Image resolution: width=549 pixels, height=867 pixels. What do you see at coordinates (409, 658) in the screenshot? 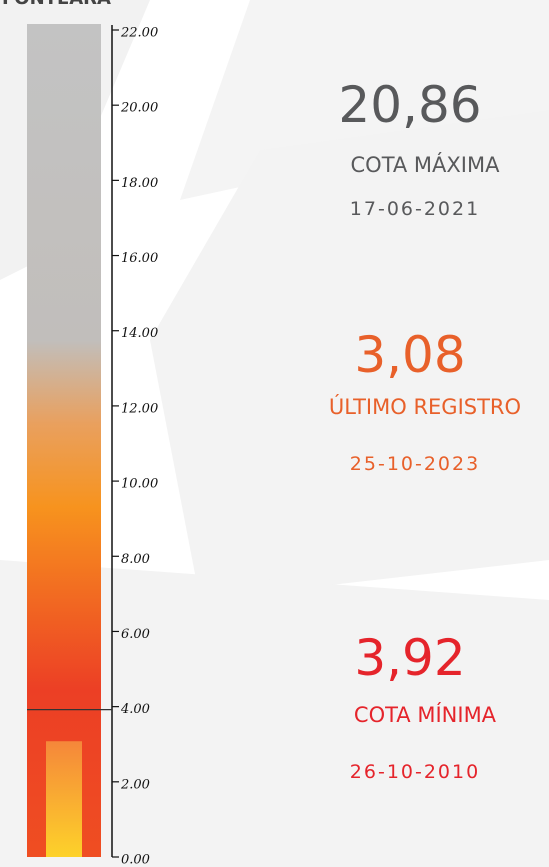
I see `value-label: 3,92` at bounding box center [409, 658].